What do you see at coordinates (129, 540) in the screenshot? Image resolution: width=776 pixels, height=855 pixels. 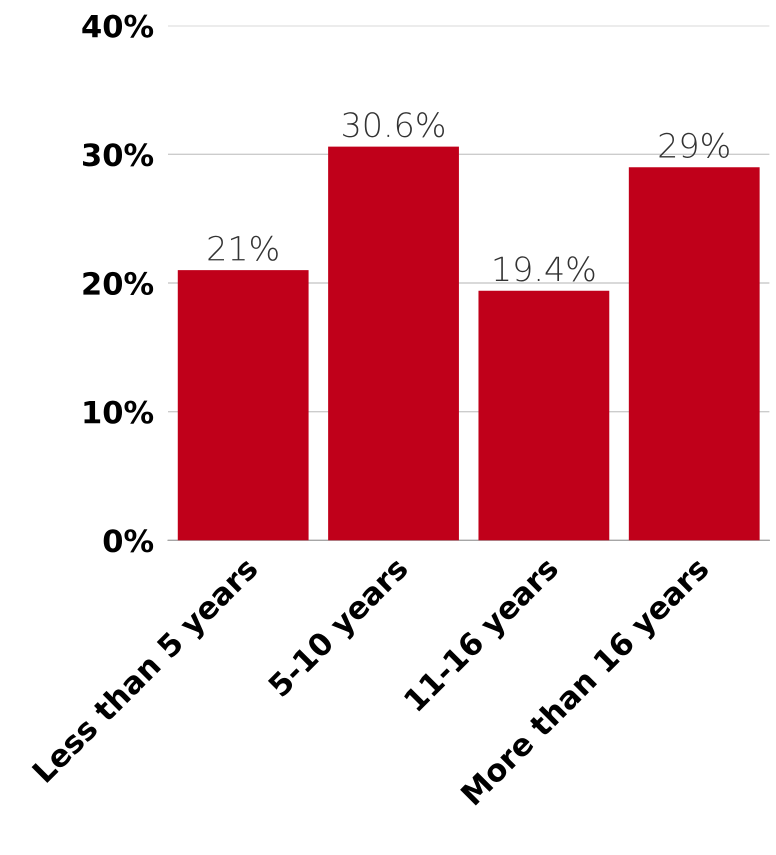 I see `y-tick-label: 0%` at bounding box center [129, 540].